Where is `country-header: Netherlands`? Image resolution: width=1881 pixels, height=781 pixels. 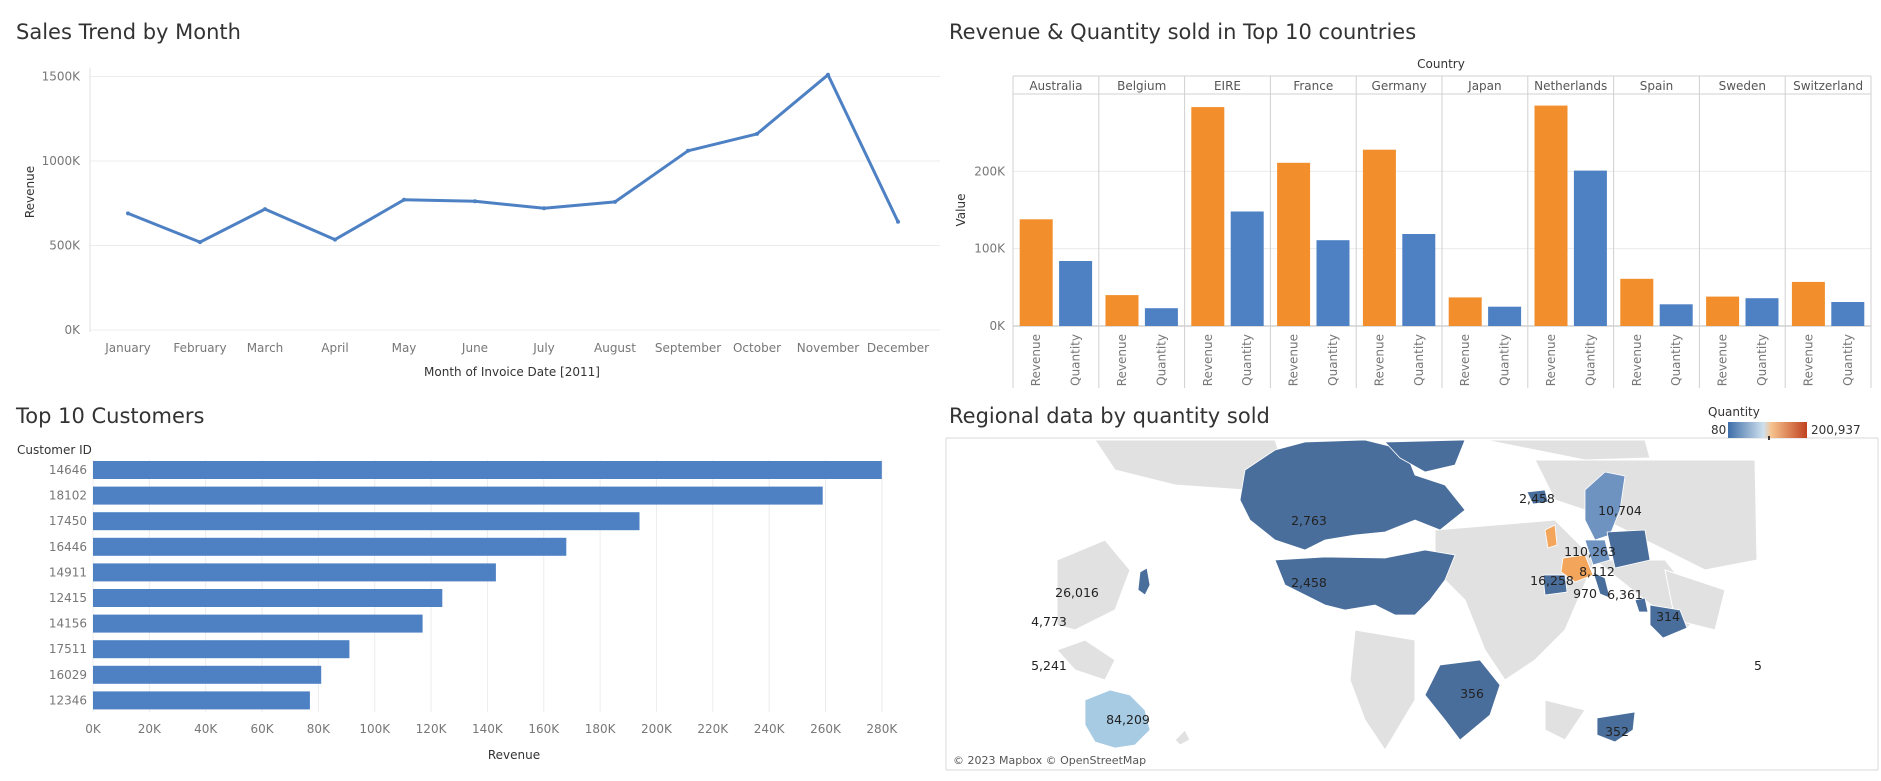
country-header: Netherlands is located at coordinates (1570, 86).